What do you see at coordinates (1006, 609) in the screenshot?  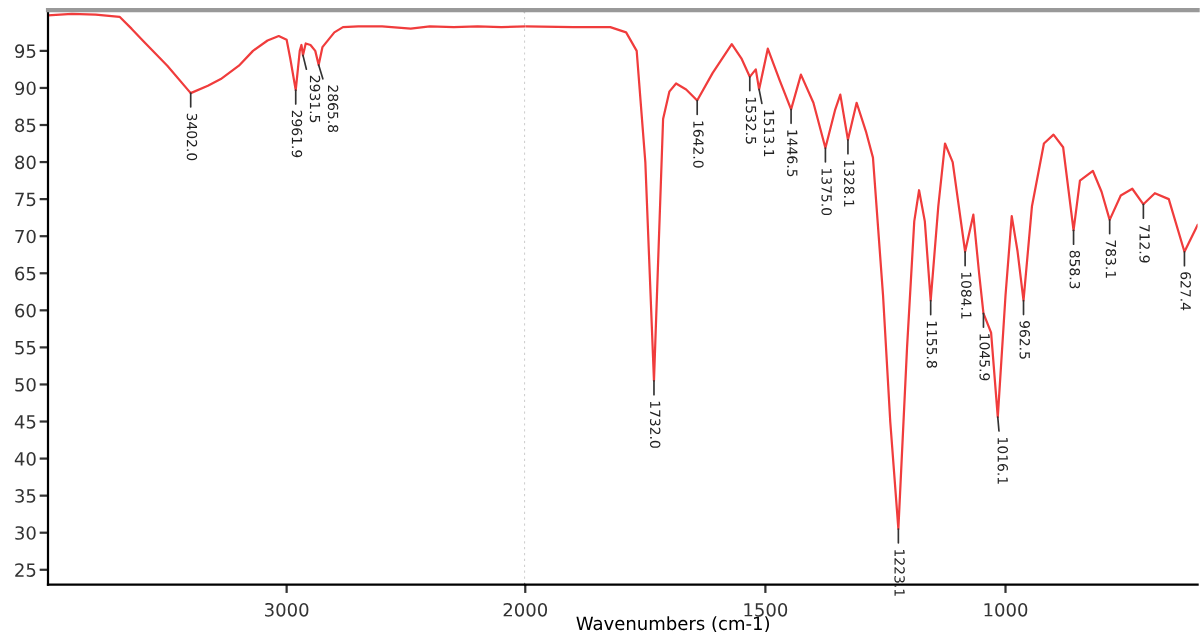 I see `x-tick-label: 1000` at bounding box center [1006, 609].